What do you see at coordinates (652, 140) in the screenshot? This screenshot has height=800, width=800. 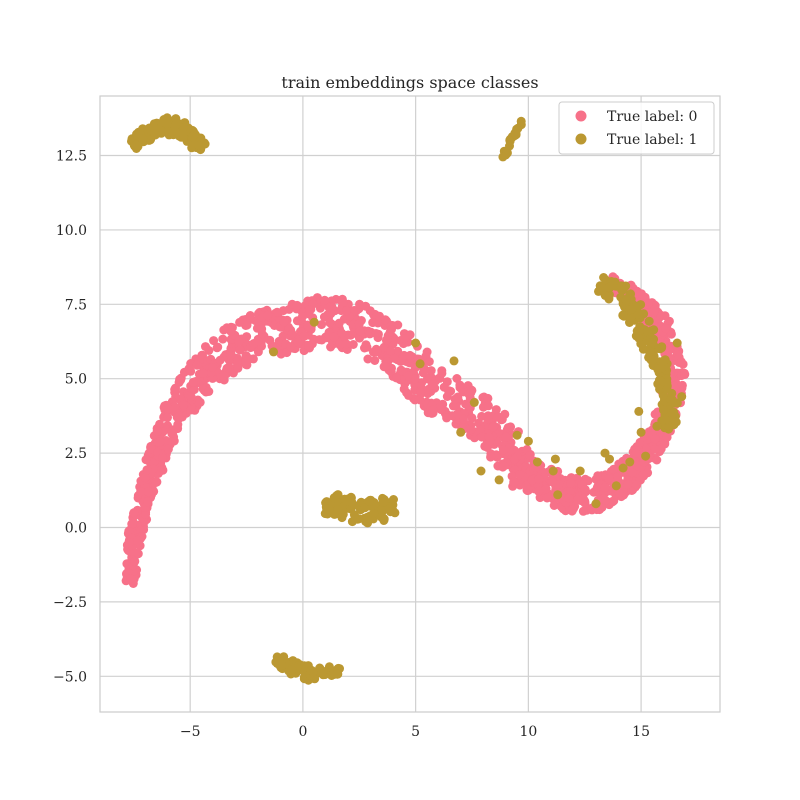 I see `legend-label-1: True label: 1` at bounding box center [652, 140].